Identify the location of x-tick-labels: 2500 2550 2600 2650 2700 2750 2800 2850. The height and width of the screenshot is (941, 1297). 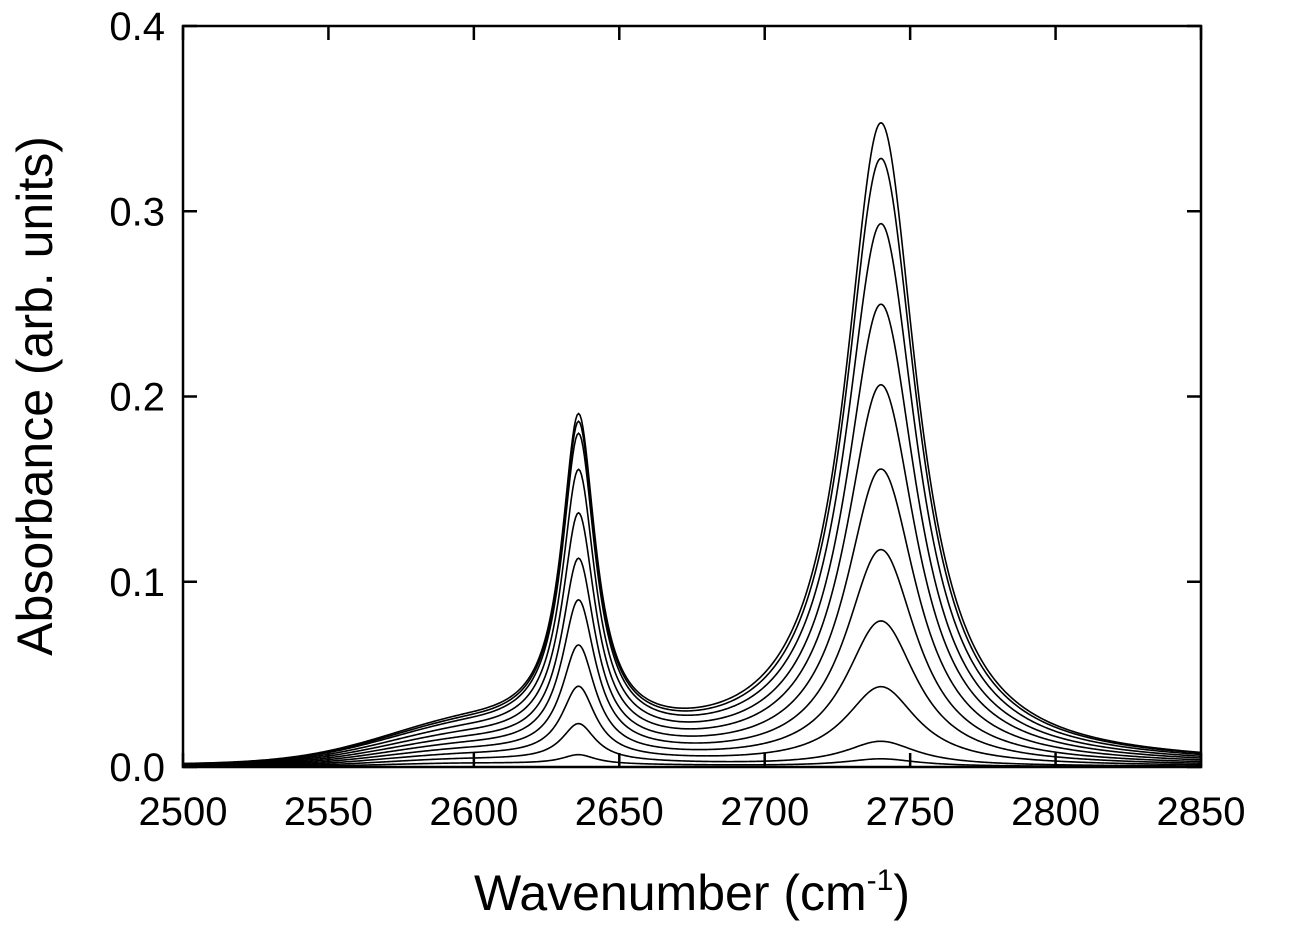
(692, 812).